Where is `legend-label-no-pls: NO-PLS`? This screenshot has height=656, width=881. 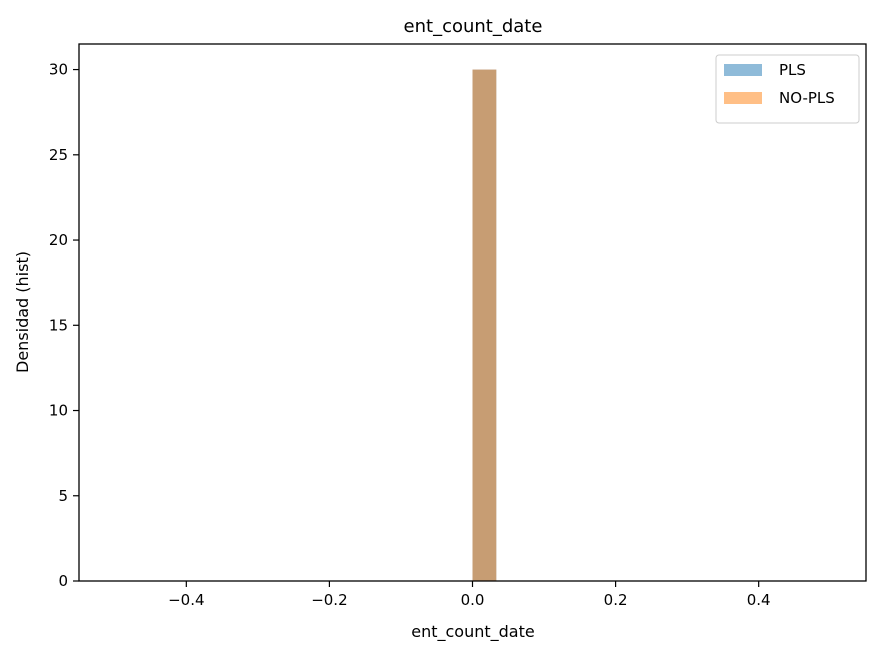 legend-label-no-pls: NO-PLS is located at coordinates (807, 98).